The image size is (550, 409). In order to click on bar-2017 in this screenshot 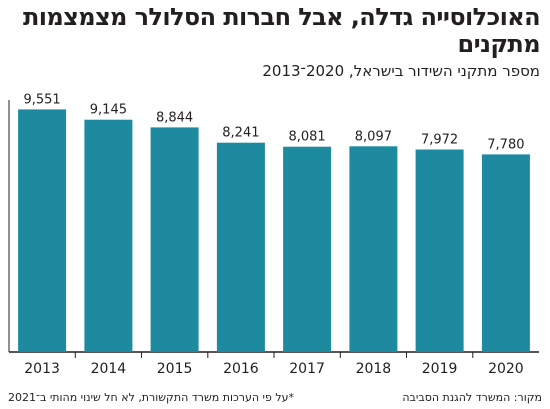, I will do `click(307, 249)`.